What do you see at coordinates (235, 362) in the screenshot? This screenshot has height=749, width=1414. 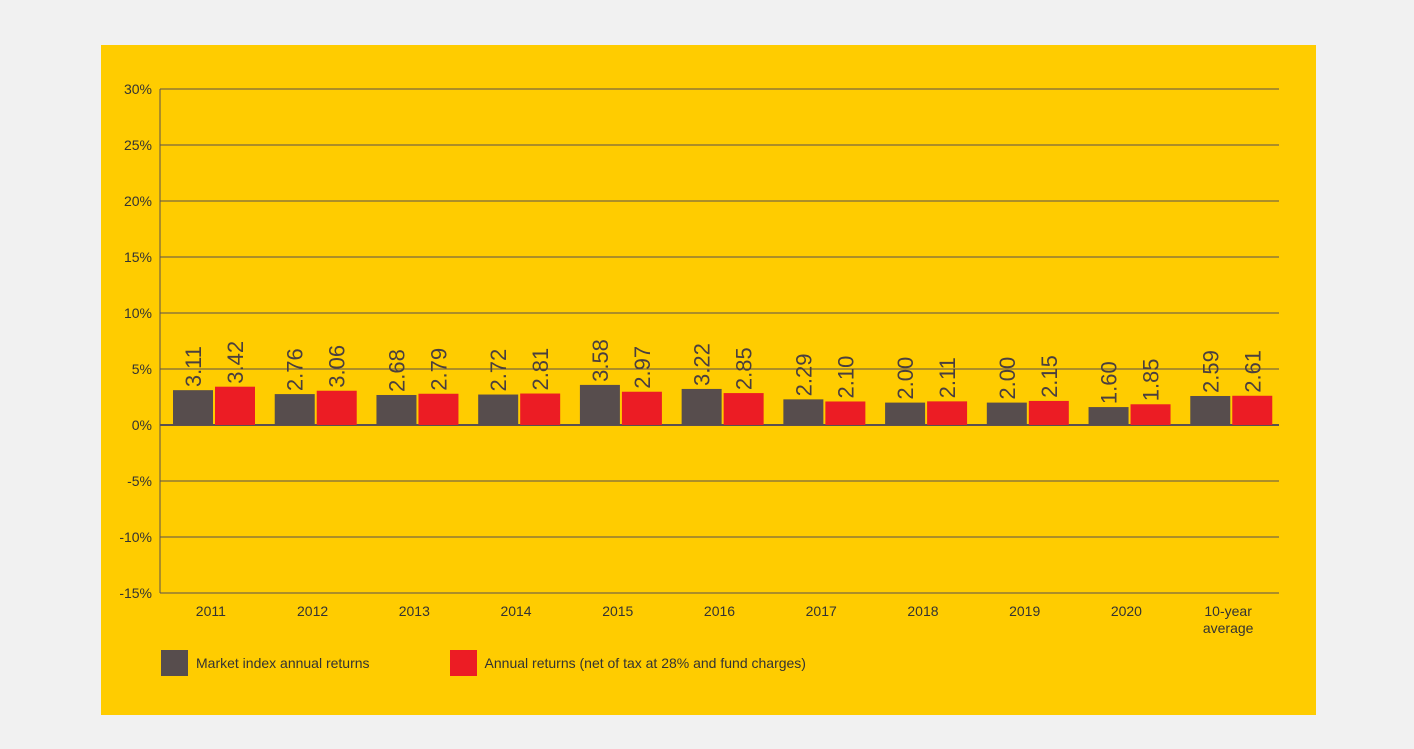 I see `data-label: 3.42` at bounding box center [235, 362].